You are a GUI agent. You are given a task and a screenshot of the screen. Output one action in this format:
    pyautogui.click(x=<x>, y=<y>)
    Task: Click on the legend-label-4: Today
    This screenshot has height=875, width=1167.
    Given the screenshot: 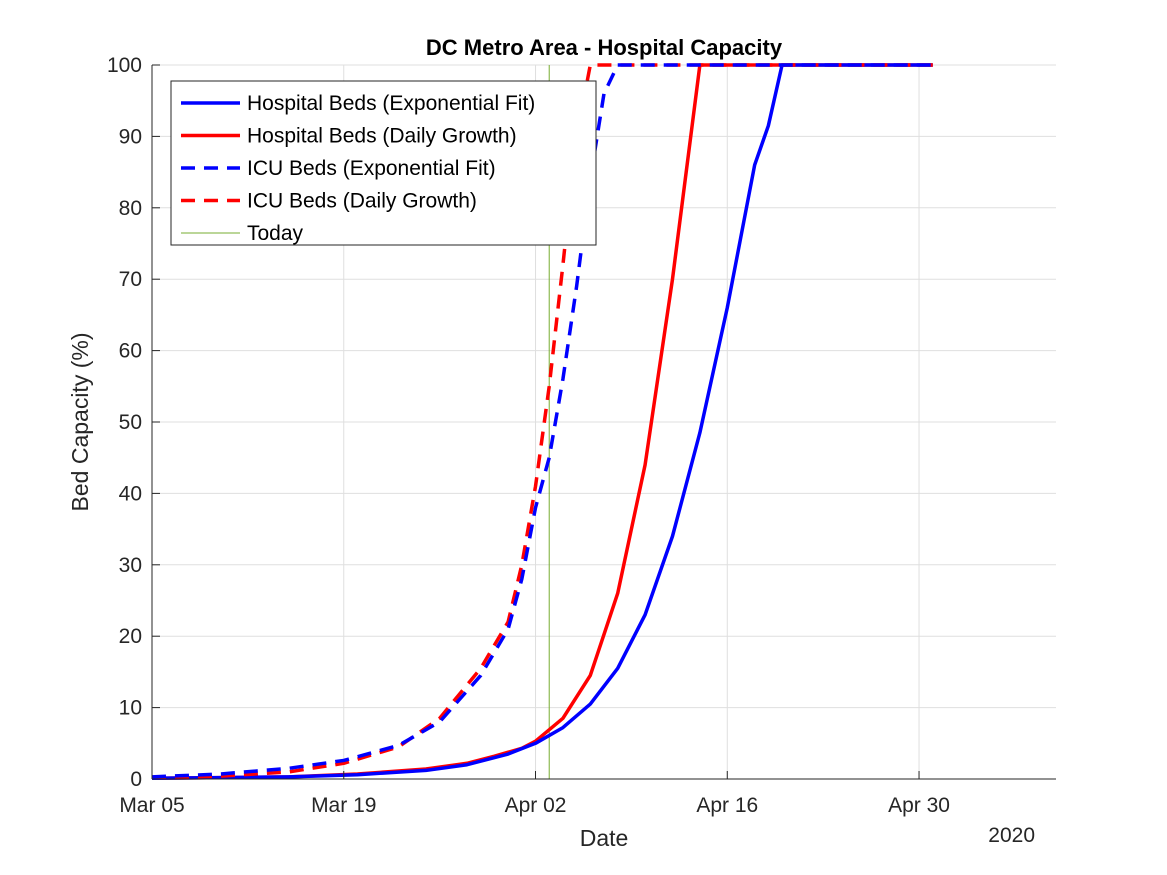 What is the action you would take?
    pyautogui.click(x=275, y=233)
    